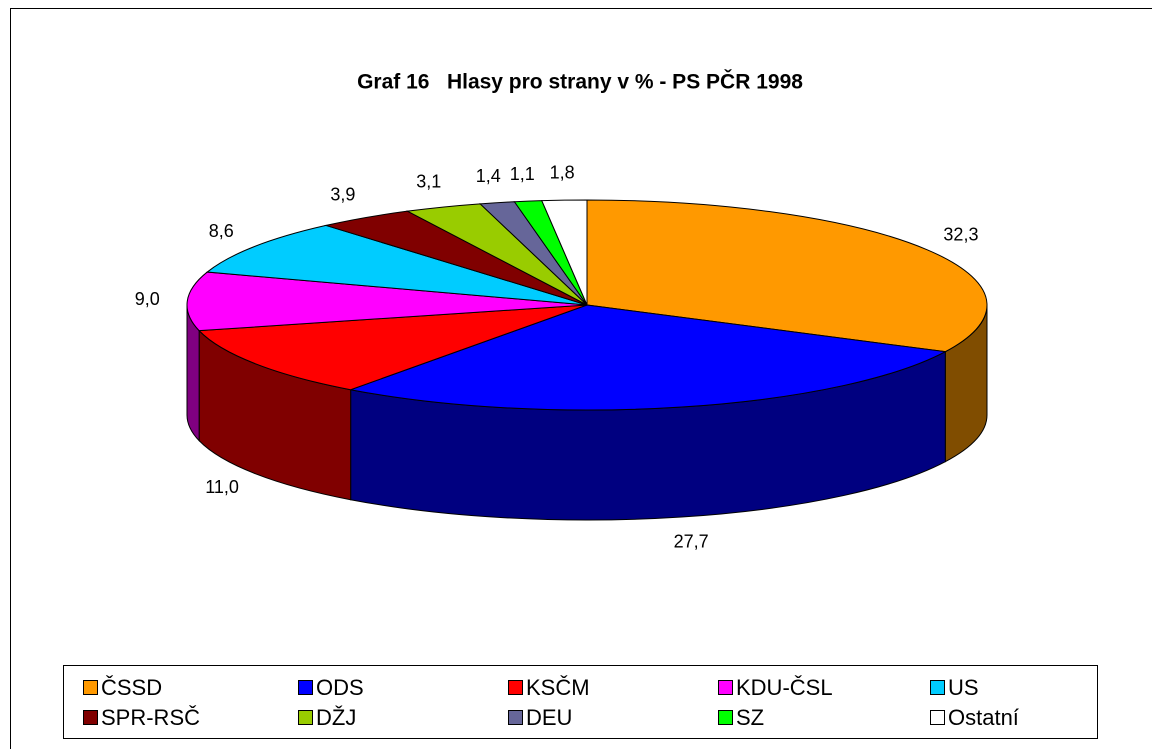  What do you see at coordinates (131, 687) in the screenshot?
I see `legend-label: ČSSD` at bounding box center [131, 687].